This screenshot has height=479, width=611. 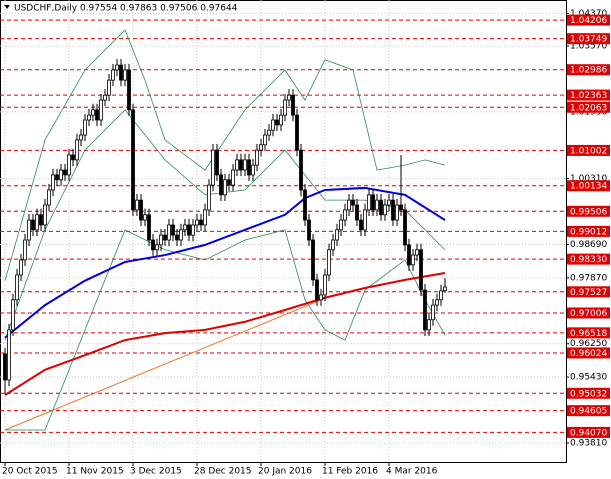 What do you see at coordinates (588, 354) in the screenshot?
I see `level-label: 0.96024` at bounding box center [588, 354].